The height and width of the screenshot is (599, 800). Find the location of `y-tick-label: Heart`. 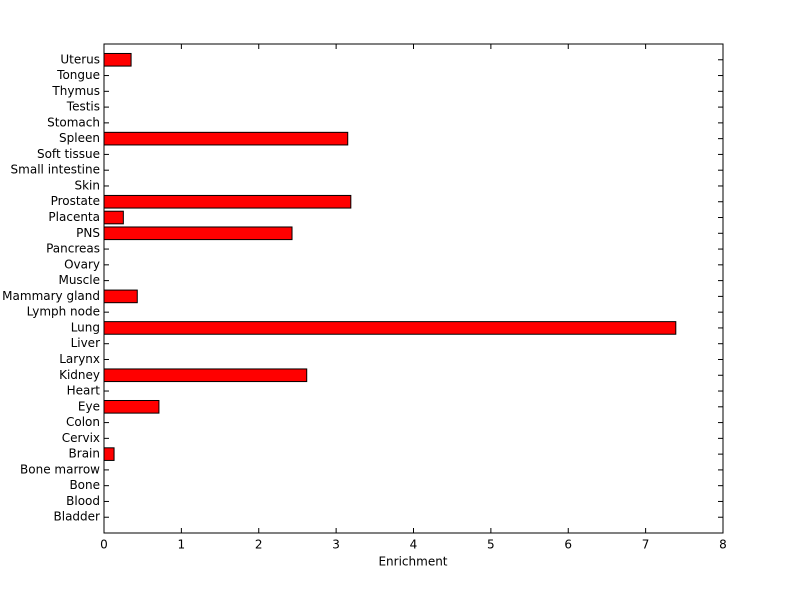

y-tick-label: Heart is located at coordinates (84, 391).